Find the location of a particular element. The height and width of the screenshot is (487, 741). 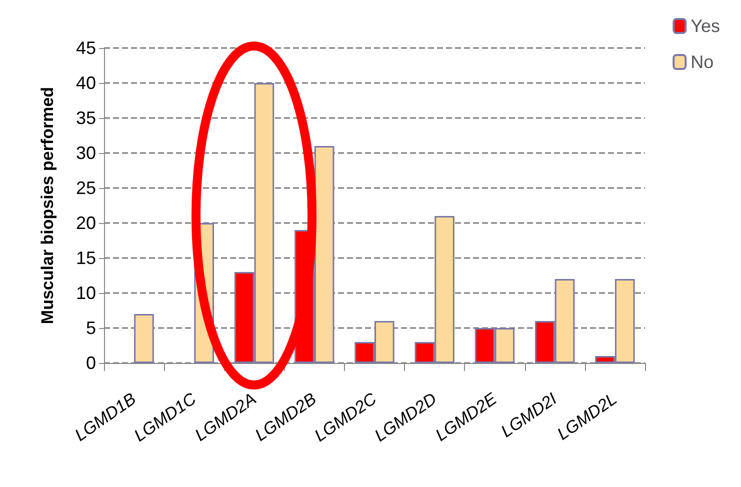

y-tick-label: 35 is located at coordinates (86, 118).